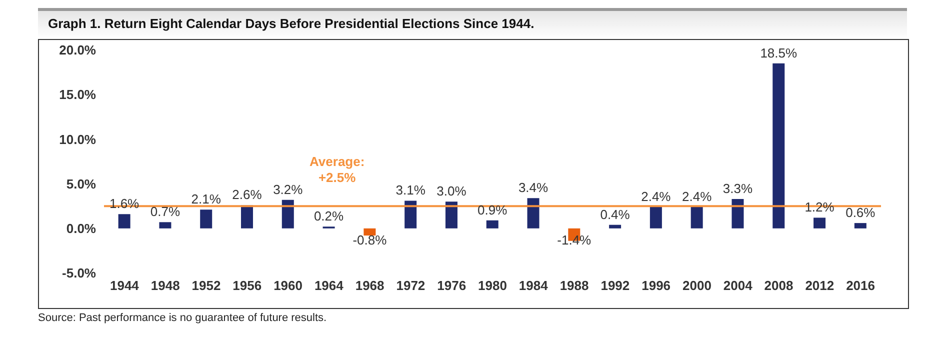 This screenshot has width=935, height=349. Describe the element at coordinates (697, 286) in the screenshot. I see `x-tick-label: 2000` at that location.